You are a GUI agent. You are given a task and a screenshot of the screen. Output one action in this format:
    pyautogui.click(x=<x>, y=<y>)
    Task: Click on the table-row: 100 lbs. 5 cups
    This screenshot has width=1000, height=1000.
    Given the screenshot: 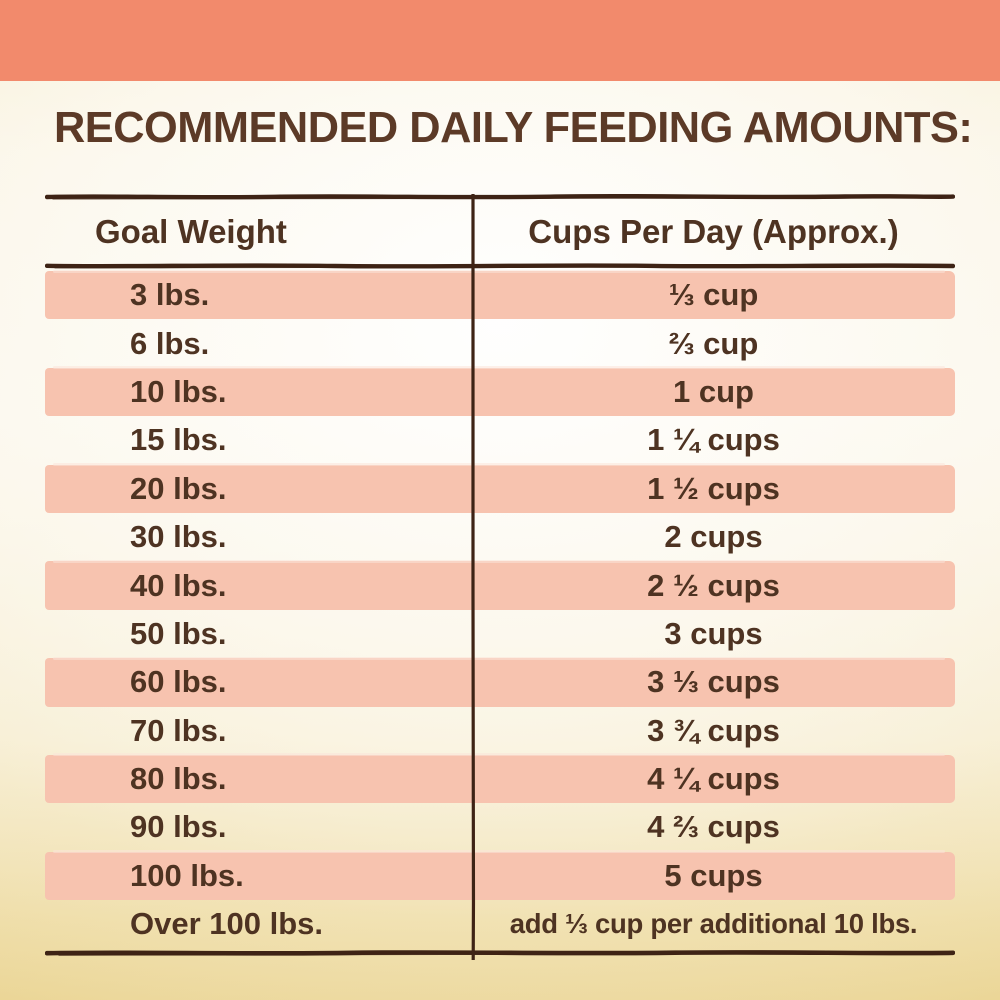 What is the action you would take?
    pyautogui.click(x=500, y=875)
    